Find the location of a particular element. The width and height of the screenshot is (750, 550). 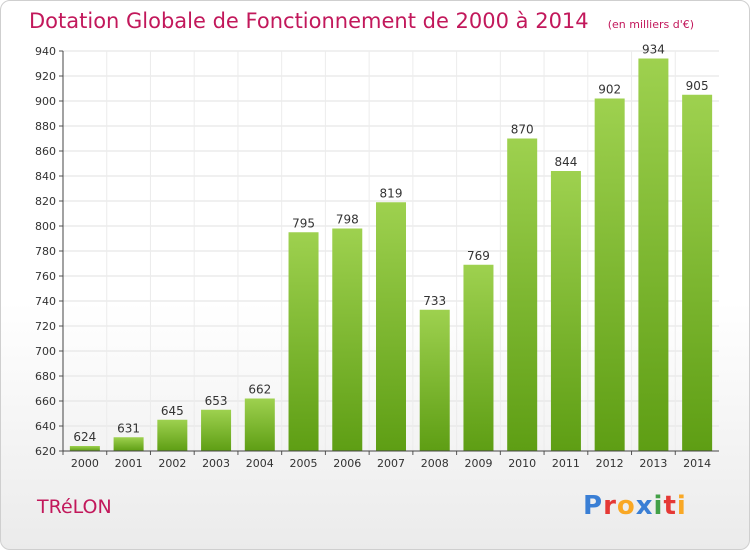

x-tick-label: 2007 is located at coordinates (391, 463).